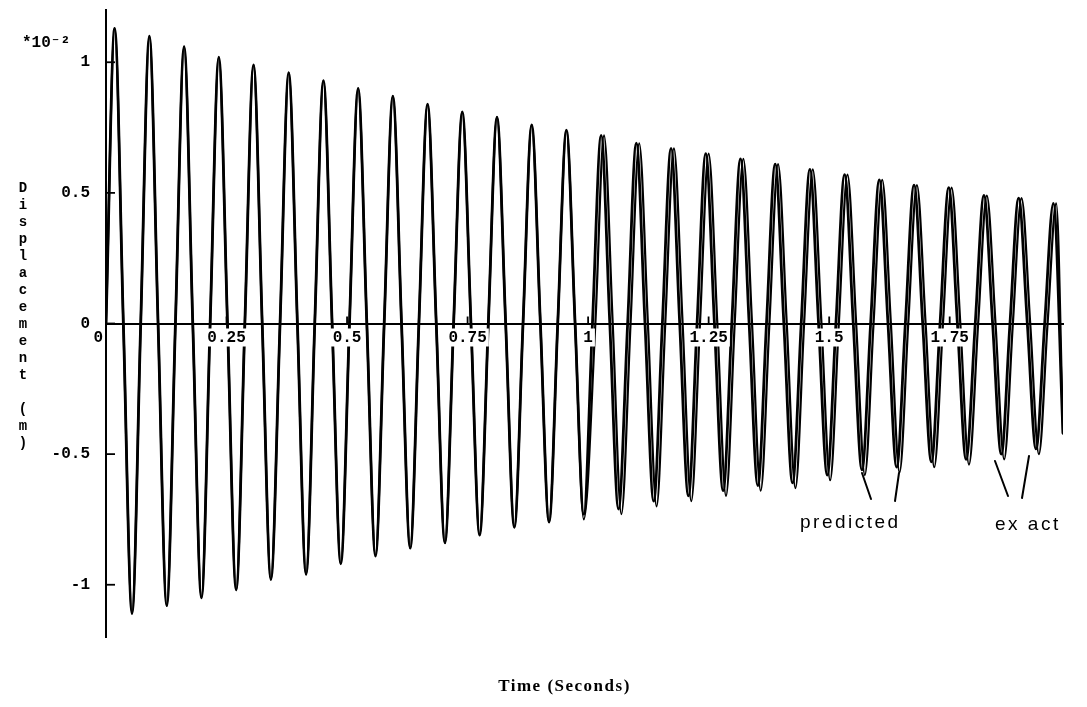  I want to click on y-tick-label: -0.5, so click(70, 454).